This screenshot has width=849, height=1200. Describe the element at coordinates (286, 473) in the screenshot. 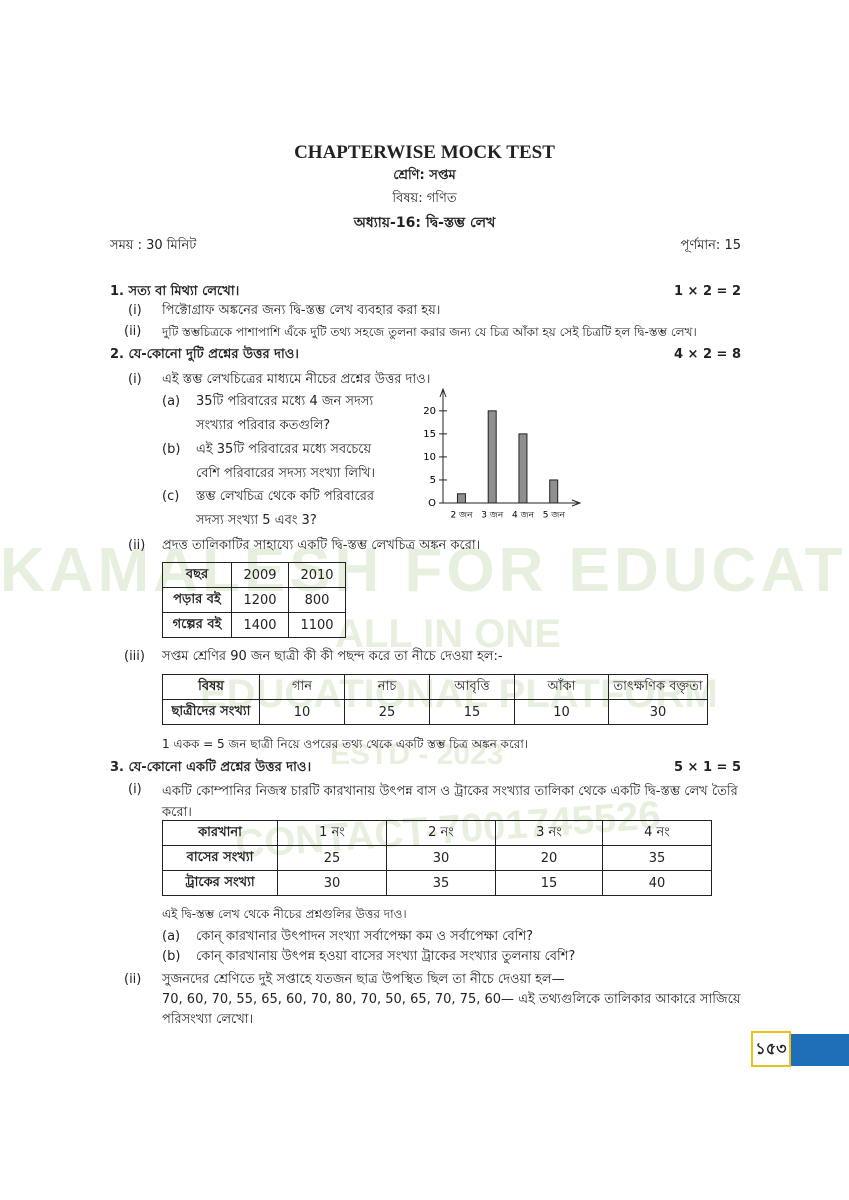

I see `text: বেশি পরিবারের সদস্য সংখ্যা লিখি।` at that location.